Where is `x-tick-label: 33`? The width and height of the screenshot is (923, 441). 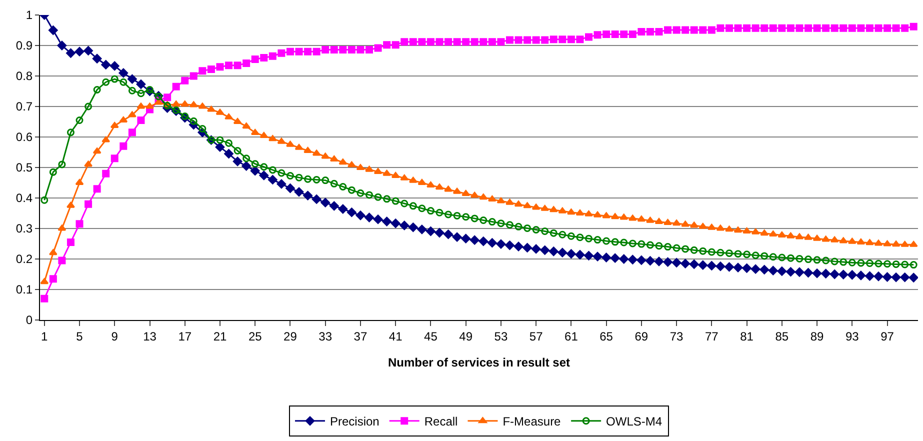 x-tick-label: 33 is located at coordinates (325, 336).